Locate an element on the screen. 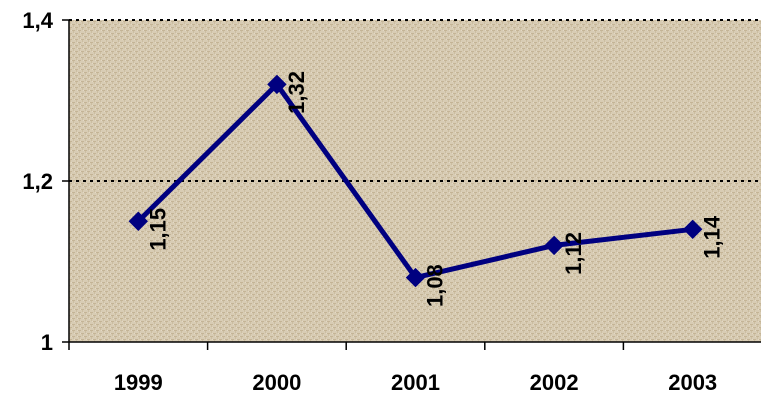  y-tick-label: 1 is located at coordinates (47, 342).